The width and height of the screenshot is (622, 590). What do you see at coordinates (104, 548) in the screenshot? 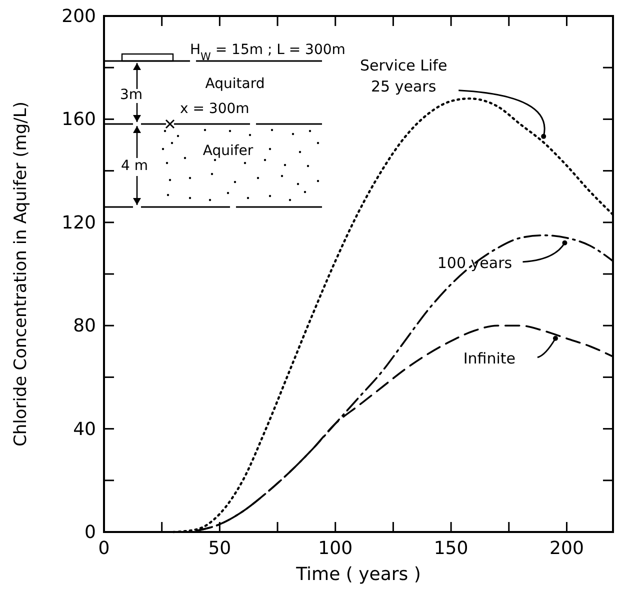
I see `x-tick-label: 0` at bounding box center [104, 548].